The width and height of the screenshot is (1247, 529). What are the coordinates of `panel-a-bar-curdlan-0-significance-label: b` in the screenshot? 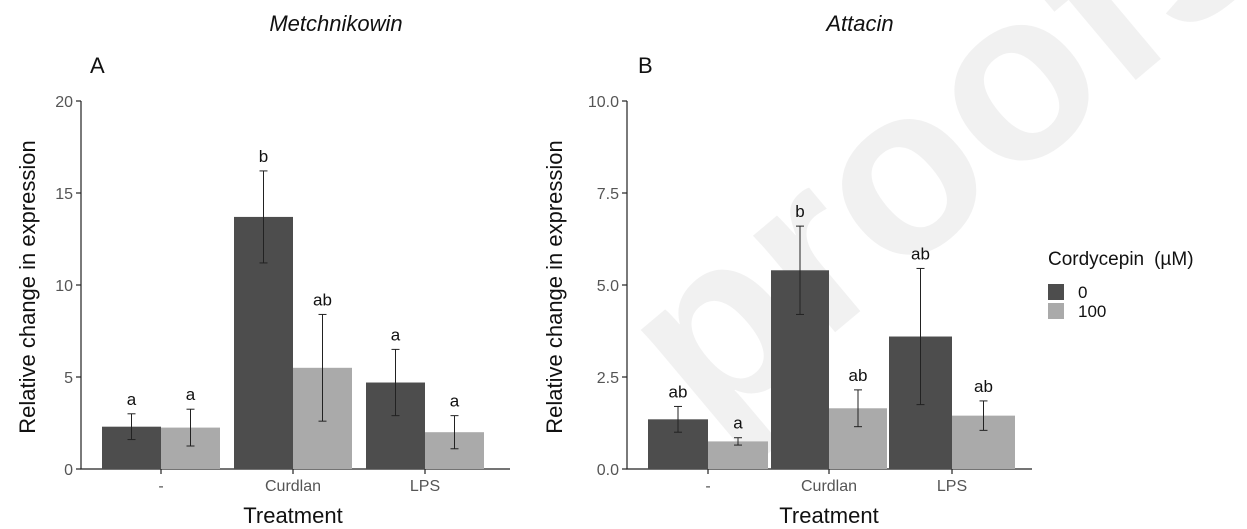 It's located at (263, 156).